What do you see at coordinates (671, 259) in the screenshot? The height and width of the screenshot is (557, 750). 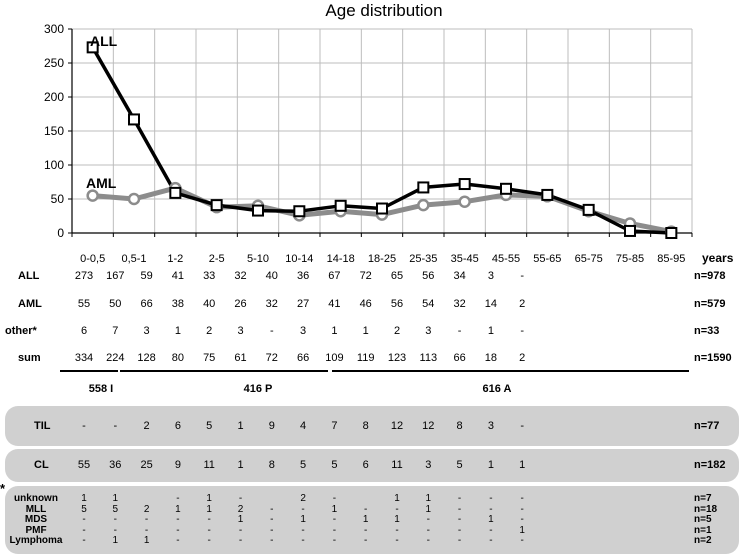 I see `x-tick-label: 85-95` at bounding box center [671, 259].